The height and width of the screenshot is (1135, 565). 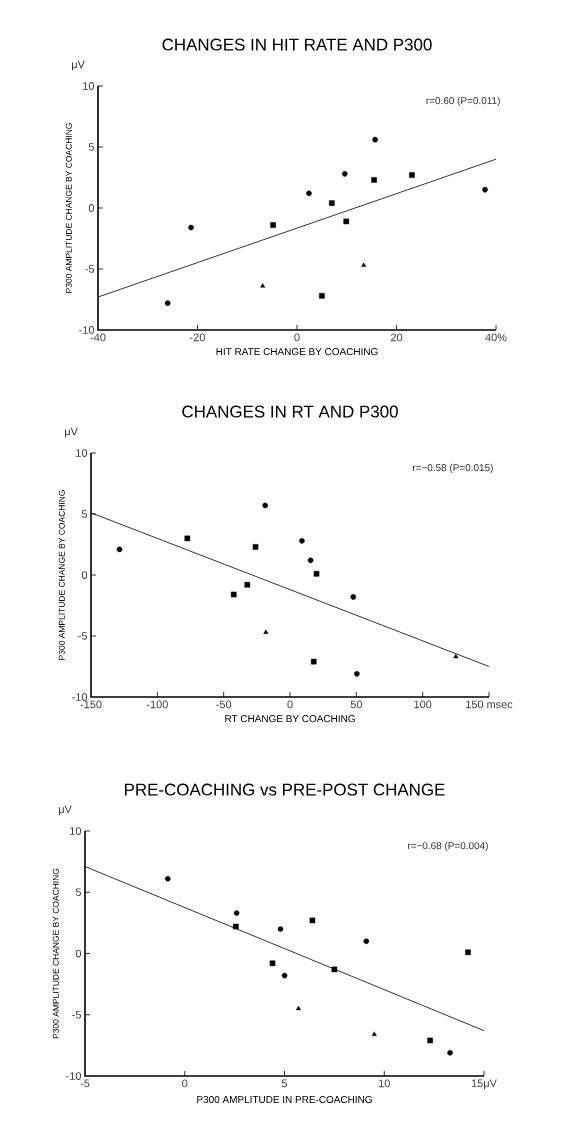 What do you see at coordinates (91, 704) in the screenshot?
I see `x-tick-label: -150` at bounding box center [91, 704].